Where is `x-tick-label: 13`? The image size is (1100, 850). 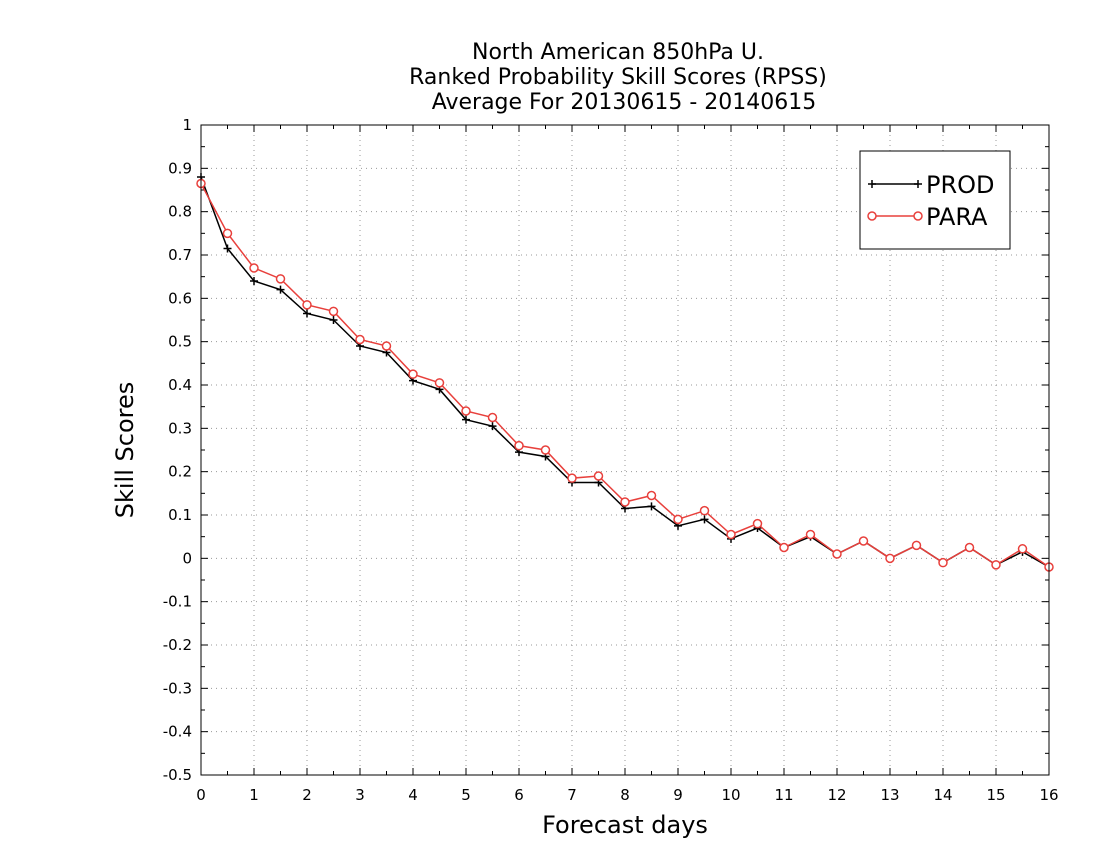
x-tick-label: 13 is located at coordinates (889, 795).